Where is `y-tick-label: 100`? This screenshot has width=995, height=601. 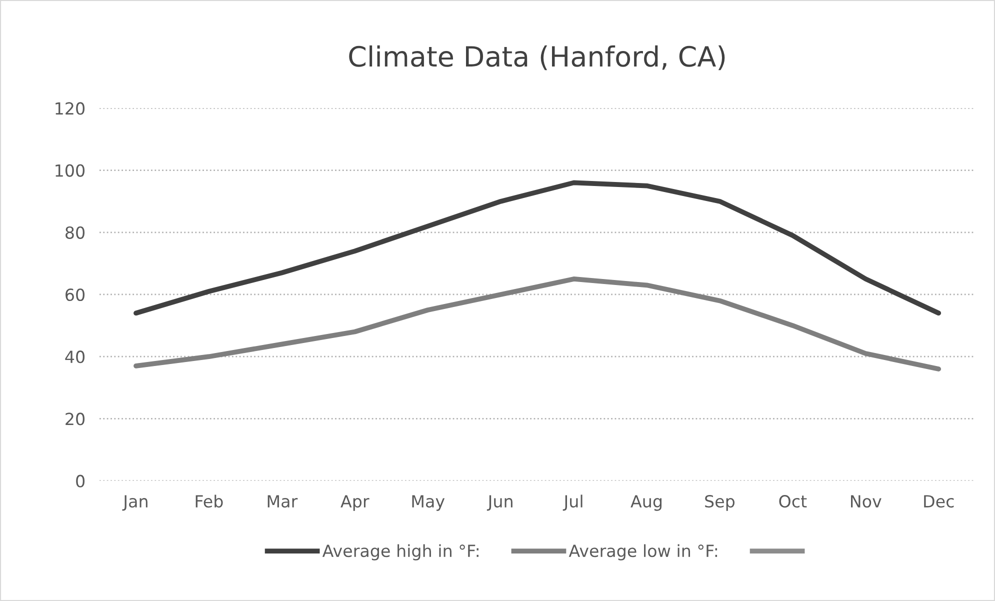
y-tick-label: 100 is located at coordinates (70, 170).